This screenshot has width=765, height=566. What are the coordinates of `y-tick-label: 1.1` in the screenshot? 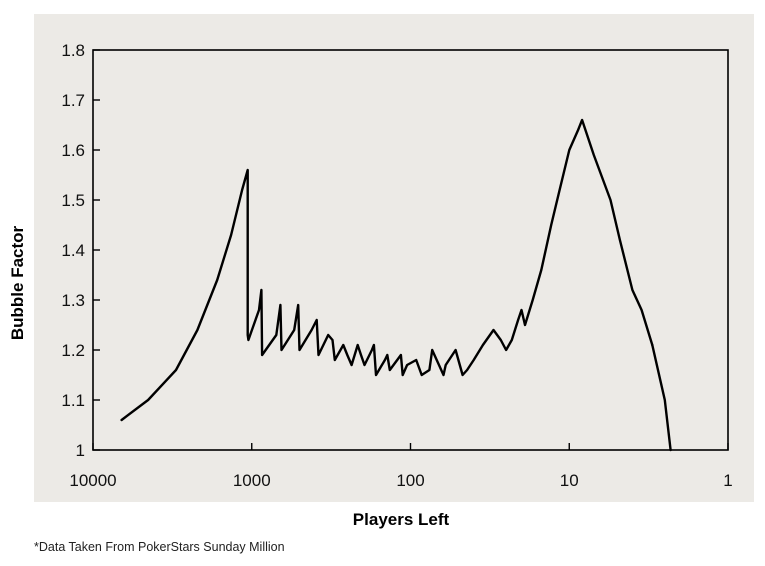 It's located at (73, 400).